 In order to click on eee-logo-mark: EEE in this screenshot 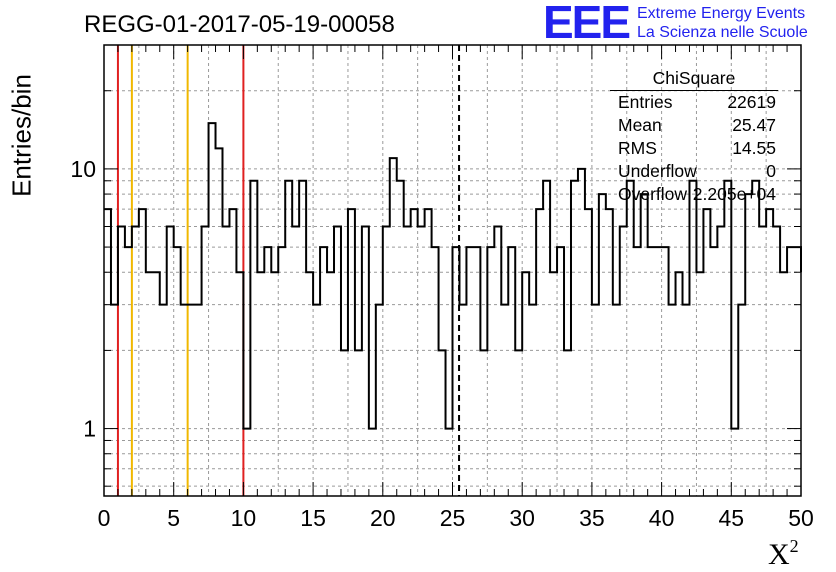, I will do `click(587, 24)`.